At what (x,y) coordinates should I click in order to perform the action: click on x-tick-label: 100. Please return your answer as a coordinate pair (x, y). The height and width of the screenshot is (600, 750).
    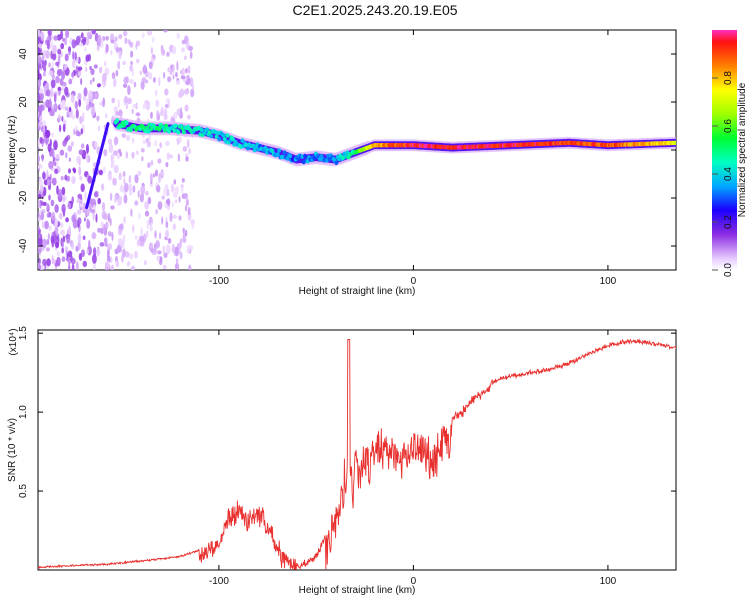
    Looking at the image, I should click on (608, 281).